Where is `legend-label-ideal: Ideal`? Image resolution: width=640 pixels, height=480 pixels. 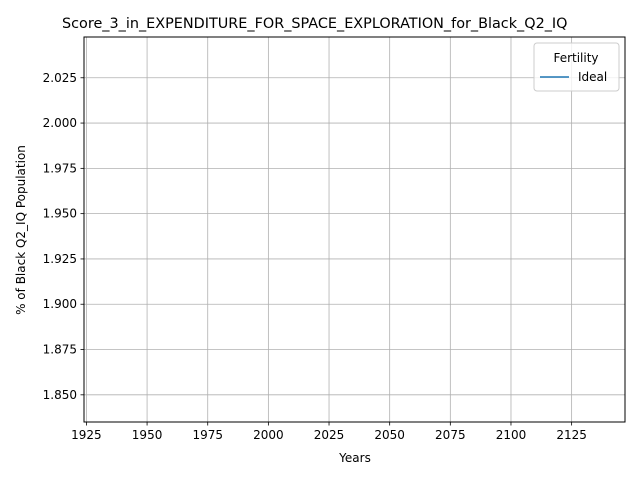 legend-label-ideal: Ideal is located at coordinates (592, 77).